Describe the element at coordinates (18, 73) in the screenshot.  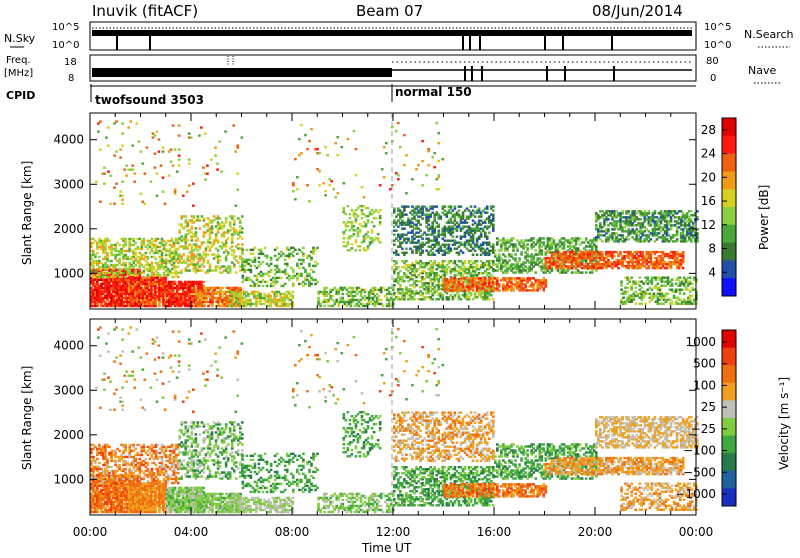
I see `freq-label-line2: [MHz]` at that location.